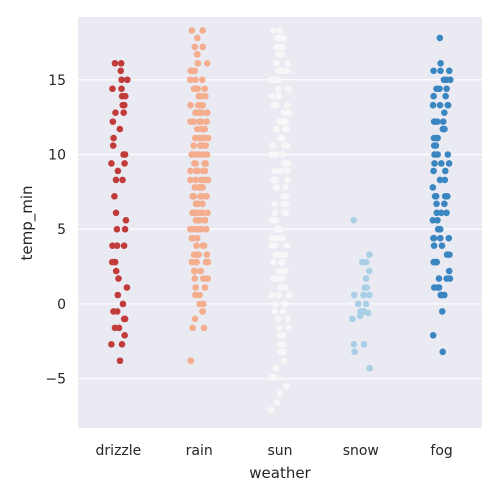 The image size is (500, 504). Describe the element at coordinates (441, 451) in the screenshot. I see `x-tick-label: fog` at that location.